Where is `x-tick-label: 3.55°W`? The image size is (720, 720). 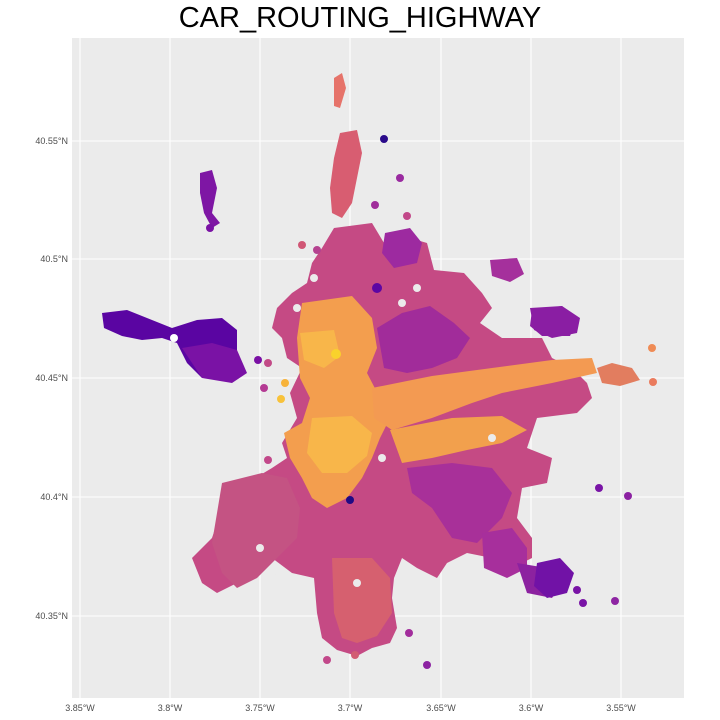
x-tick-label: 3.55°W is located at coordinates (621, 708).